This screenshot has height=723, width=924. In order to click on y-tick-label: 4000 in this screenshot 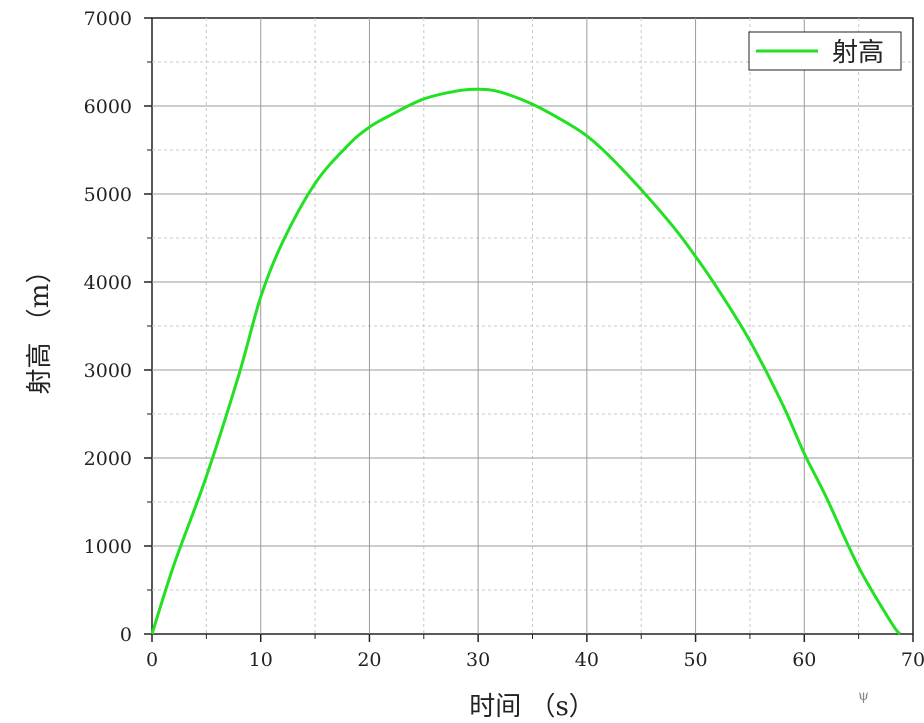, I will do `click(108, 283)`.